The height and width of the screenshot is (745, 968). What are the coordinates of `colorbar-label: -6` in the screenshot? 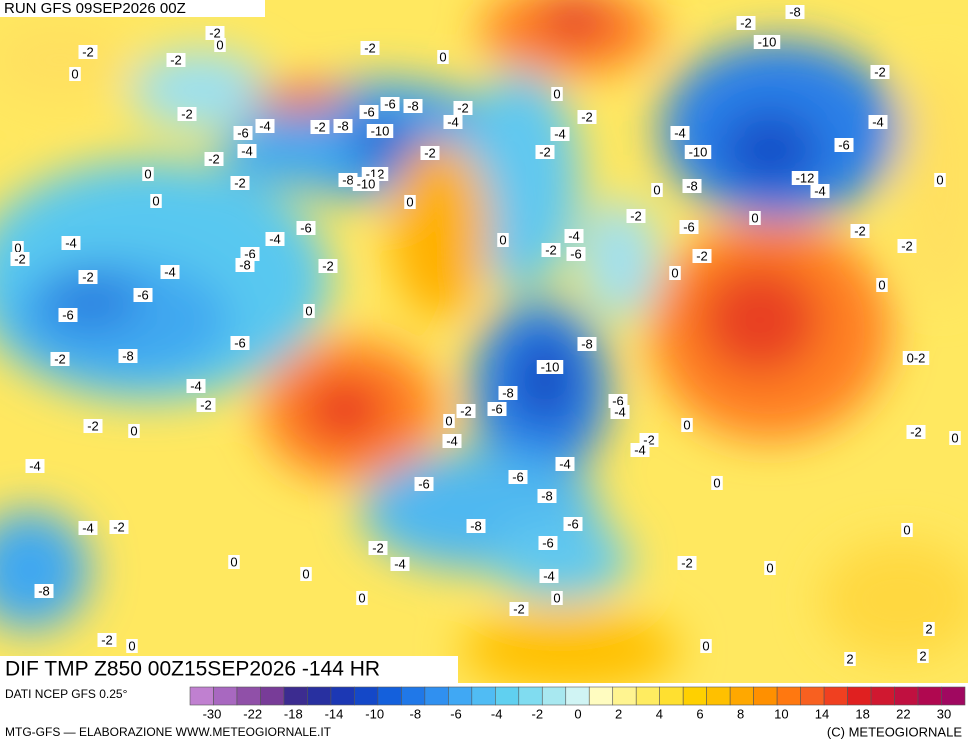 It's located at (456, 713).